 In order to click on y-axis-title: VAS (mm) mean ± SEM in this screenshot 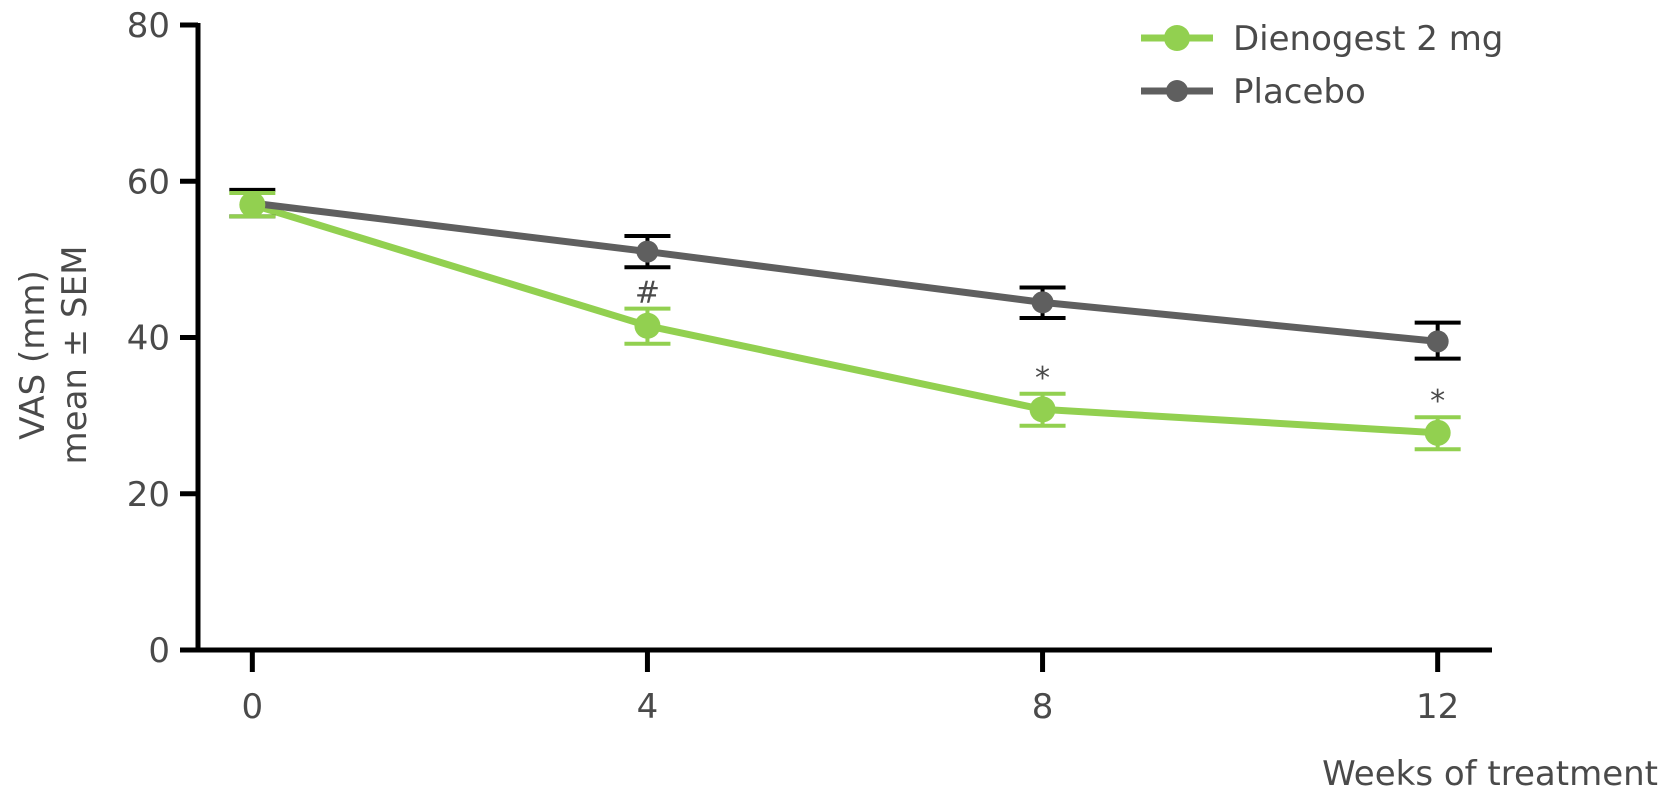, I will do `click(54, 355)`.